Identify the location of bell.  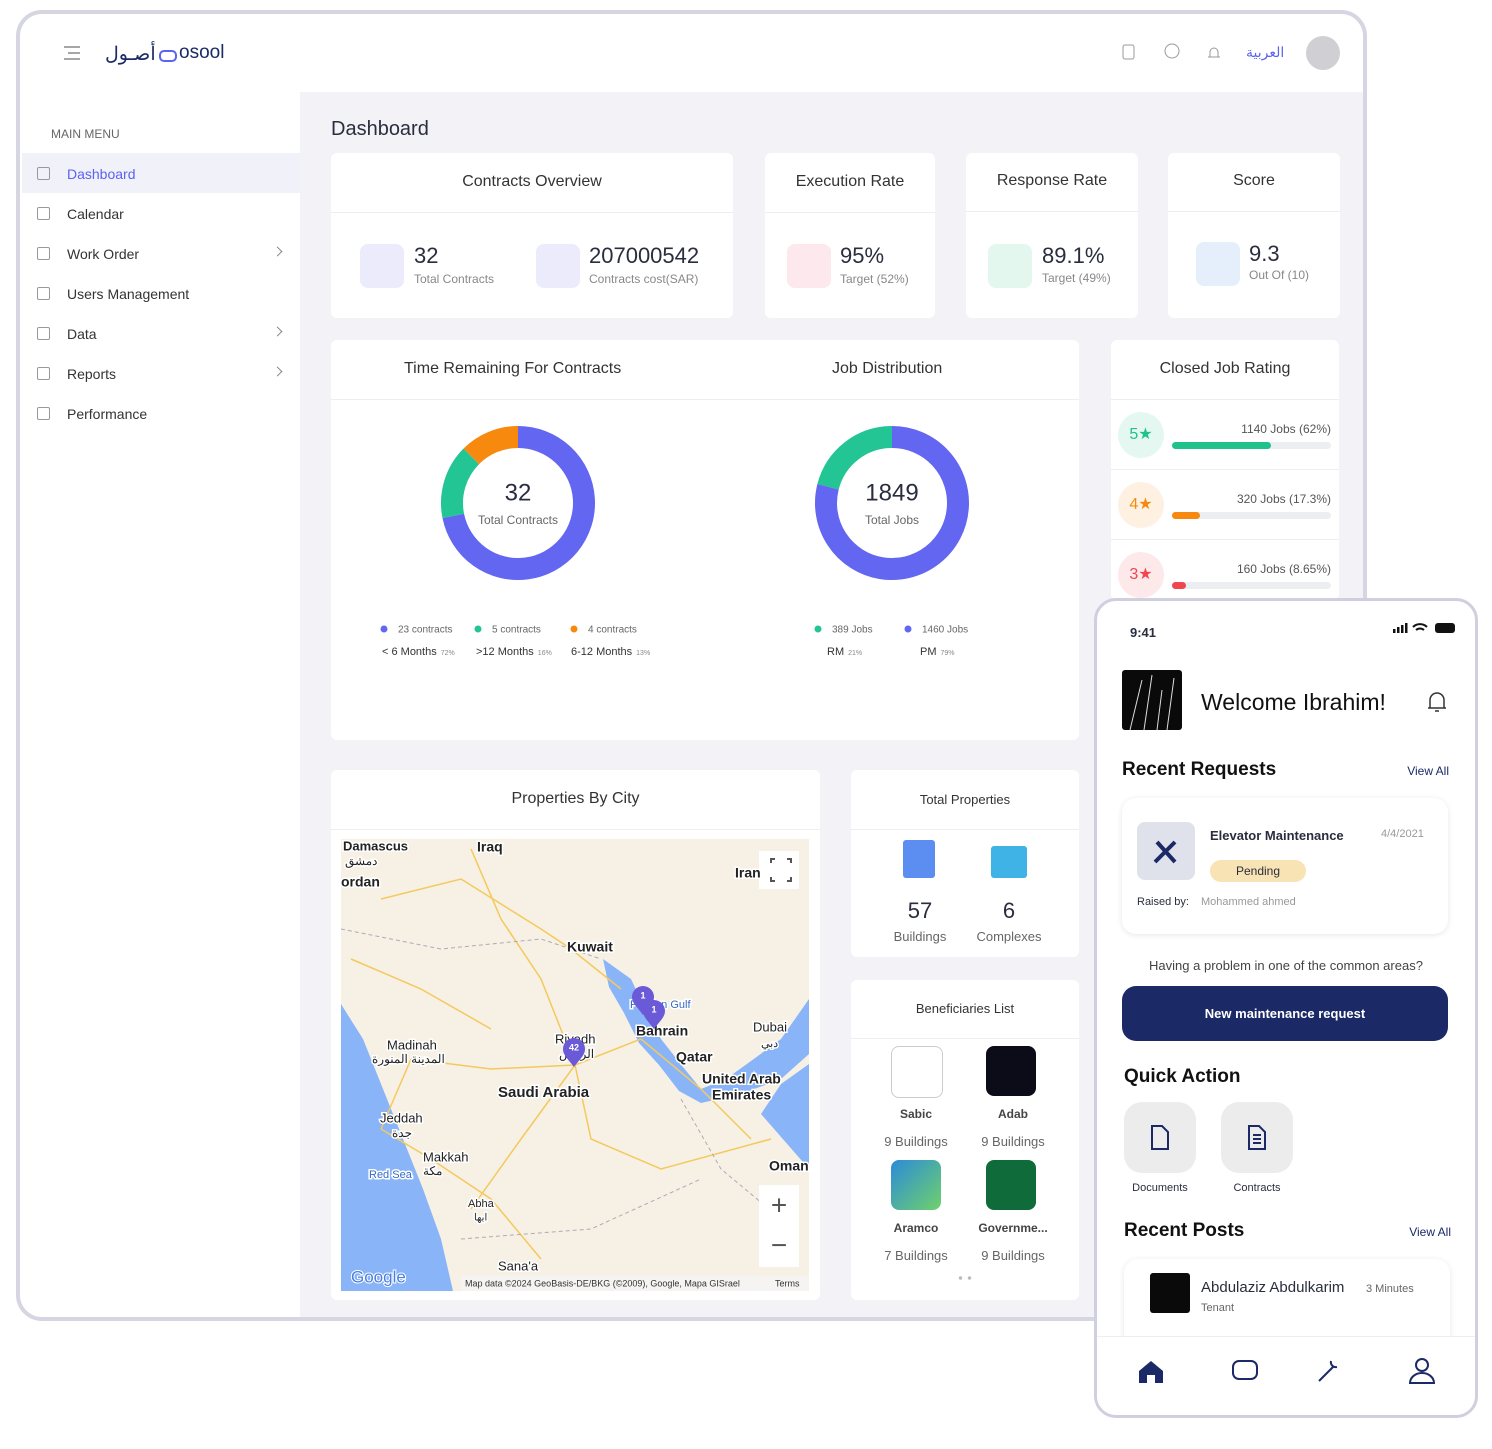
(1437, 702).